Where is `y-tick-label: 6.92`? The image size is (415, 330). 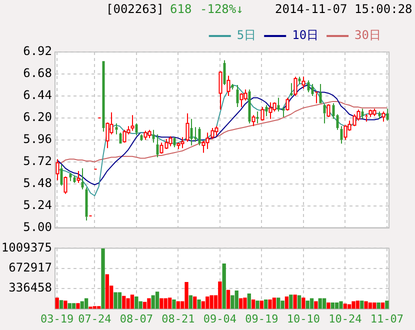 y-tick-label: 6.92 is located at coordinates (37, 51).